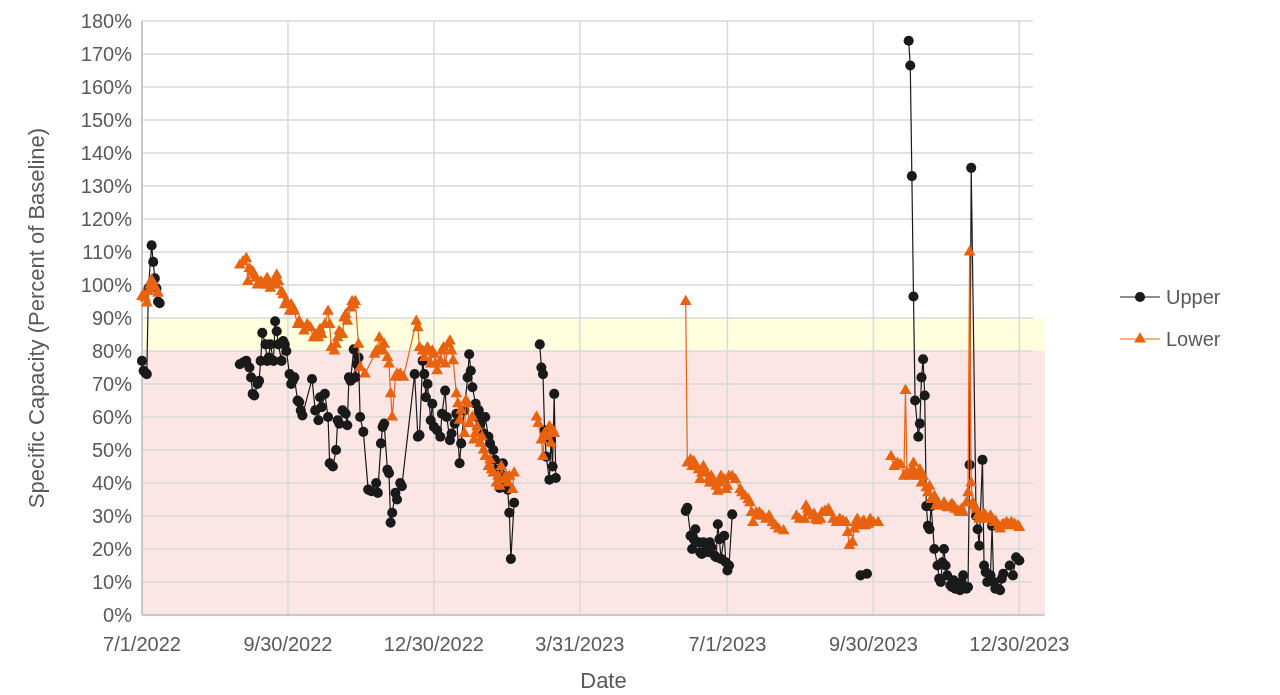 This screenshot has width=1280, height=695. I want to click on x-tick-label: 12/30/2022, so click(433, 644).